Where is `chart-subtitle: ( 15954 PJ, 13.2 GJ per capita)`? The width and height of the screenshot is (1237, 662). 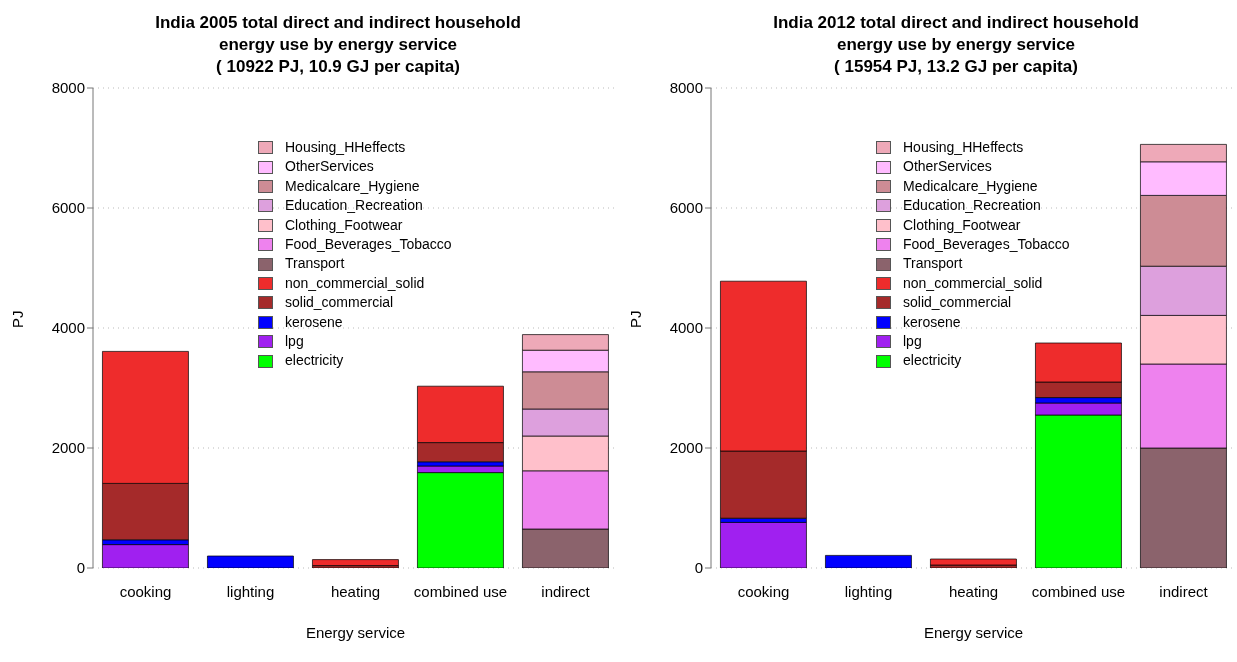
chart-subtitle: ( 15954 PJ, 13.2 GJ per capita) is located at coordinates (956, 67).